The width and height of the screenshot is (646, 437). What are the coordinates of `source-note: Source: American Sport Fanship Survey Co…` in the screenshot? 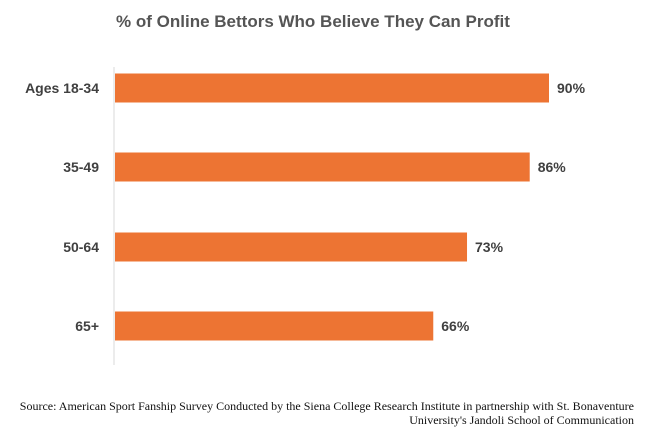 It's located at (324, 413).